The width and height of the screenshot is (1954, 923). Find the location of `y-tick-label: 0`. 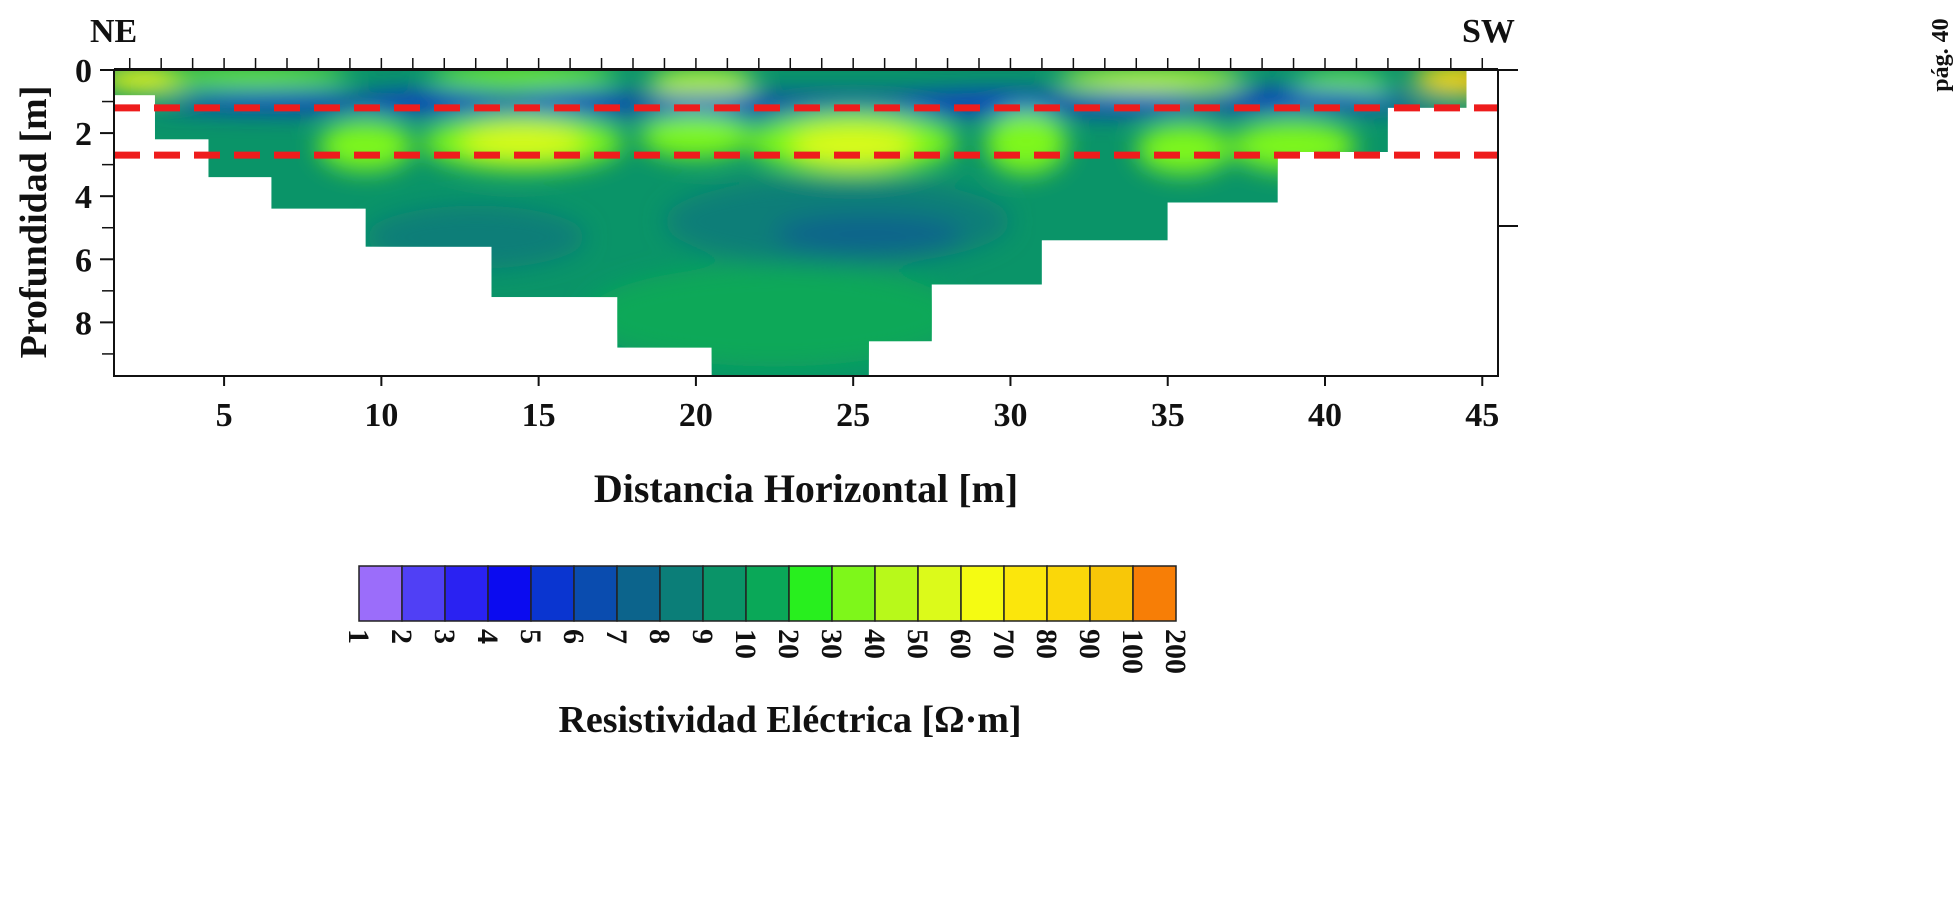

y-tick-label: 0 is located at coordinates (83, 71).